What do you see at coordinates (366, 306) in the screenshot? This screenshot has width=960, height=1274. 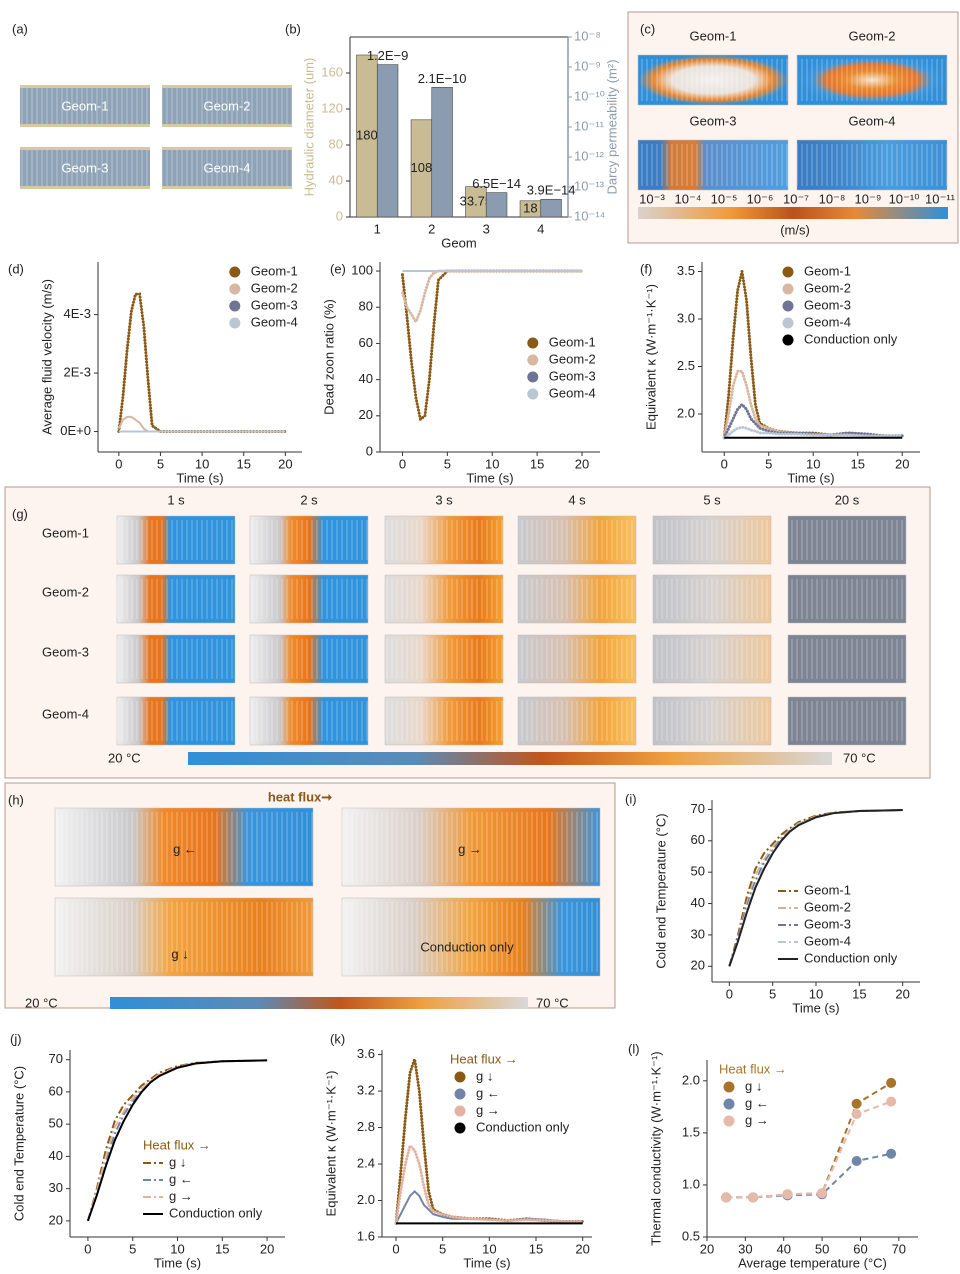 I see `y-tick-label: 80` at bounding box center [366, 306].